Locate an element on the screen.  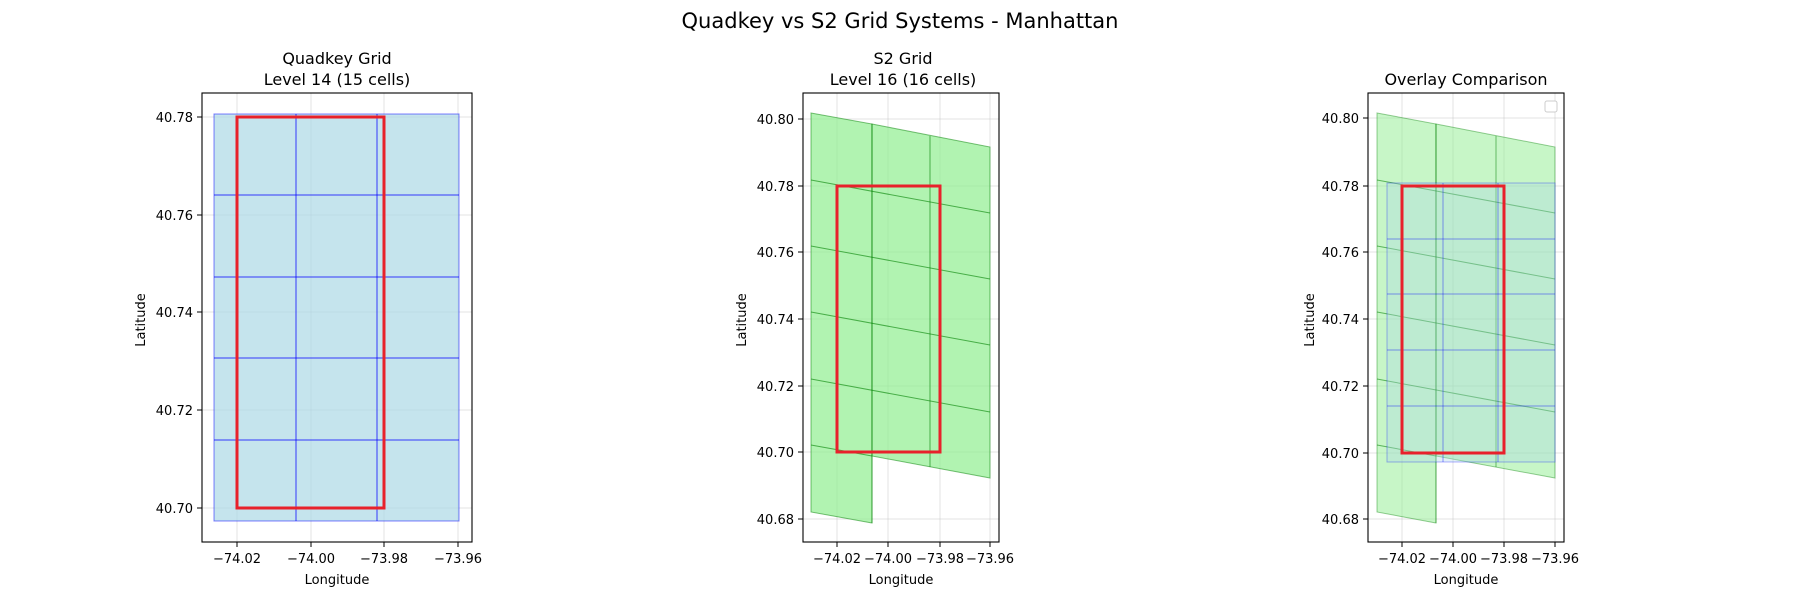
s2-cells-overlay is located at coordinates (1466, 318).